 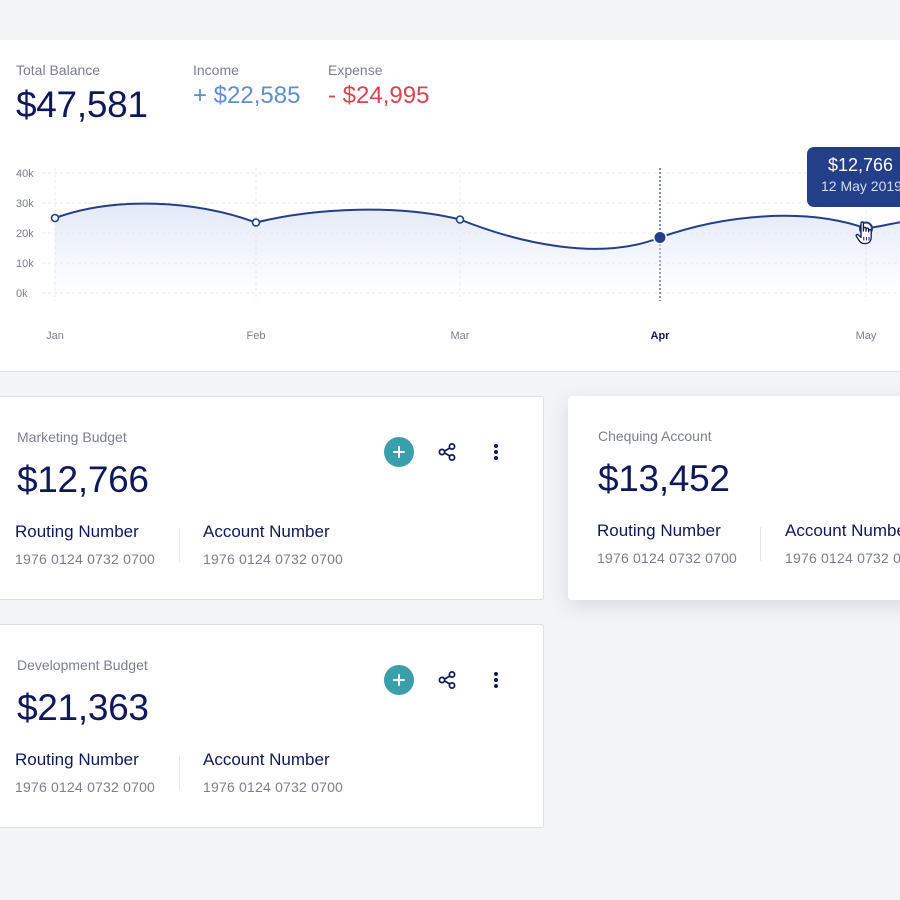 What do you see at coordinates (355, 70) in the screenshot?
I see `expense-label: Expense` at bounding box center [355, 70].